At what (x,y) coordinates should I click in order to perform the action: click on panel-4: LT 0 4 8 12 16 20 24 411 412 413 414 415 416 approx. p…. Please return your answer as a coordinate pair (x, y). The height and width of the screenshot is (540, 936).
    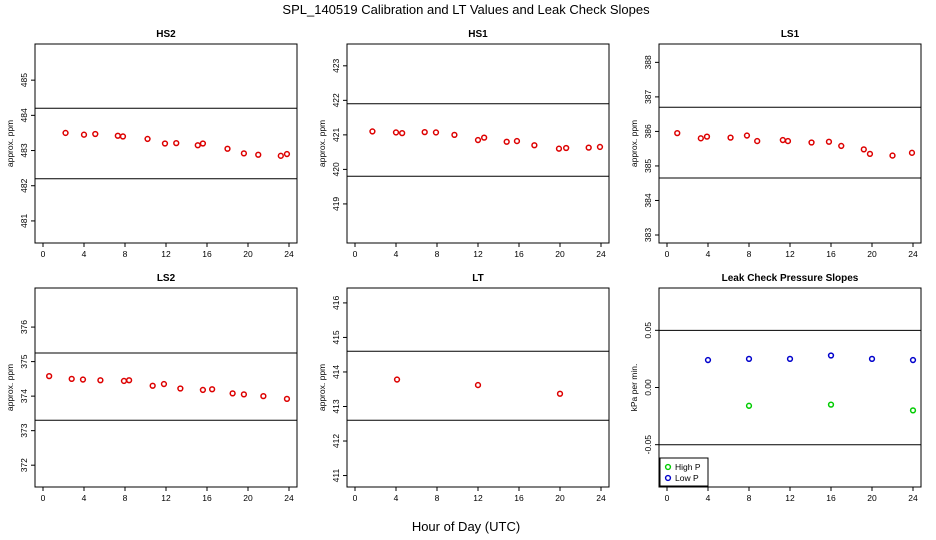
    Looking at the image, I should click on (463, 388).